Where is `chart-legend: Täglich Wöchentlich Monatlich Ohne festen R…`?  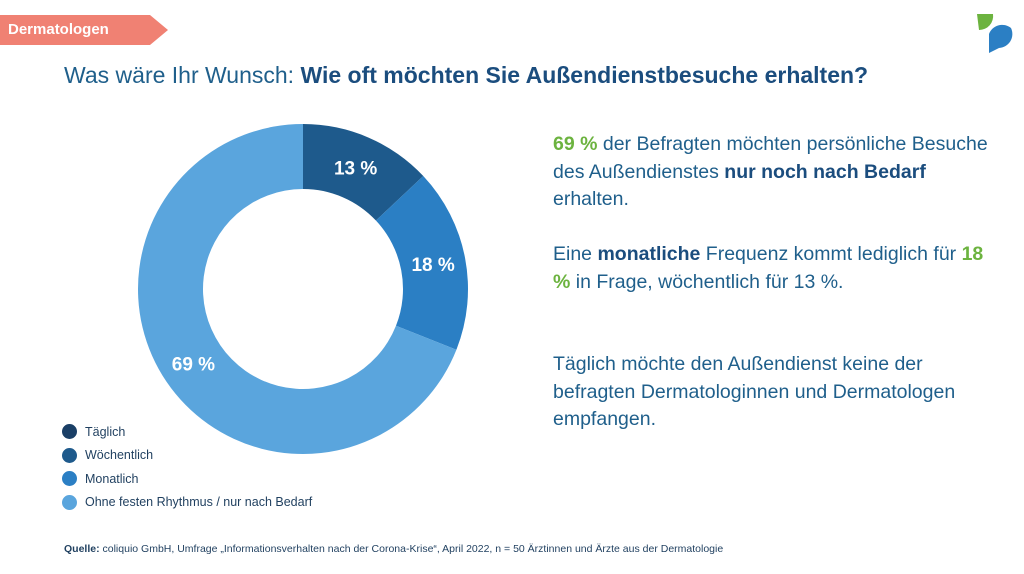
chart-legend: Täglich Wöchentlich Monatlich Ohne festen R… is located at coordinates (187, 467).